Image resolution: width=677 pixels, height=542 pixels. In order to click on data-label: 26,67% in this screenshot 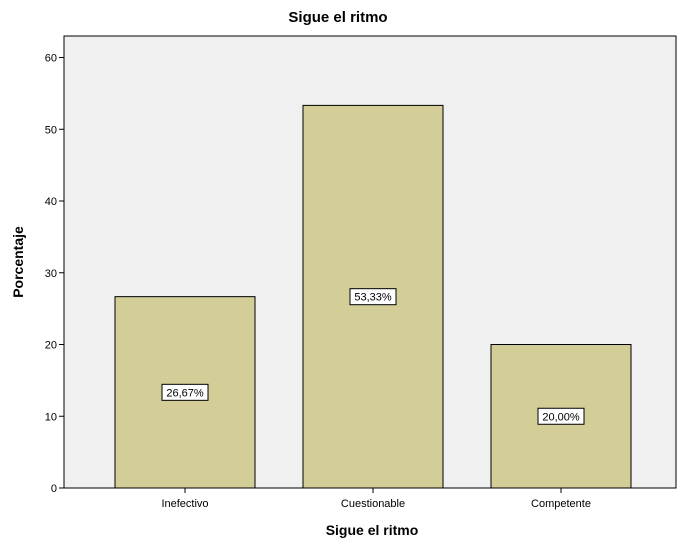, I will do `click(185, 393)`.